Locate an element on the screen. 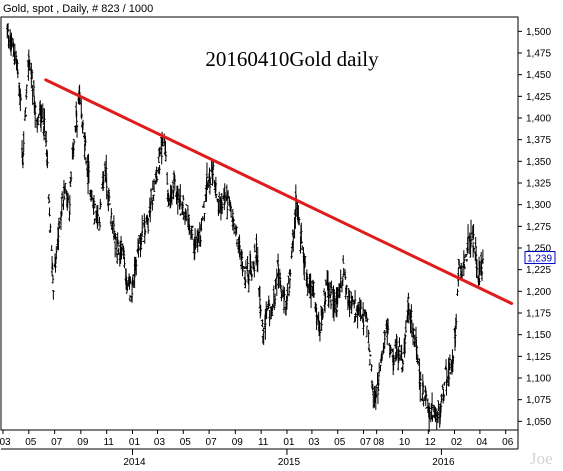 Image resolution: width=563 pixels, height=471 pixels. y-tick-label: 1,450 is located at coordinates (538, 75).